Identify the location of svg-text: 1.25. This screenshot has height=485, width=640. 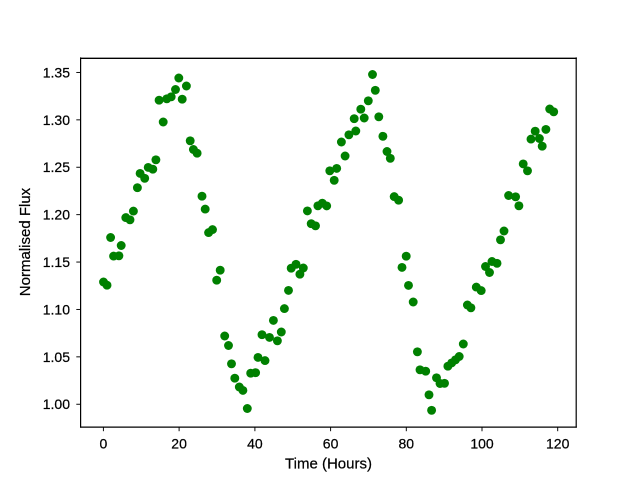
(56, 167).